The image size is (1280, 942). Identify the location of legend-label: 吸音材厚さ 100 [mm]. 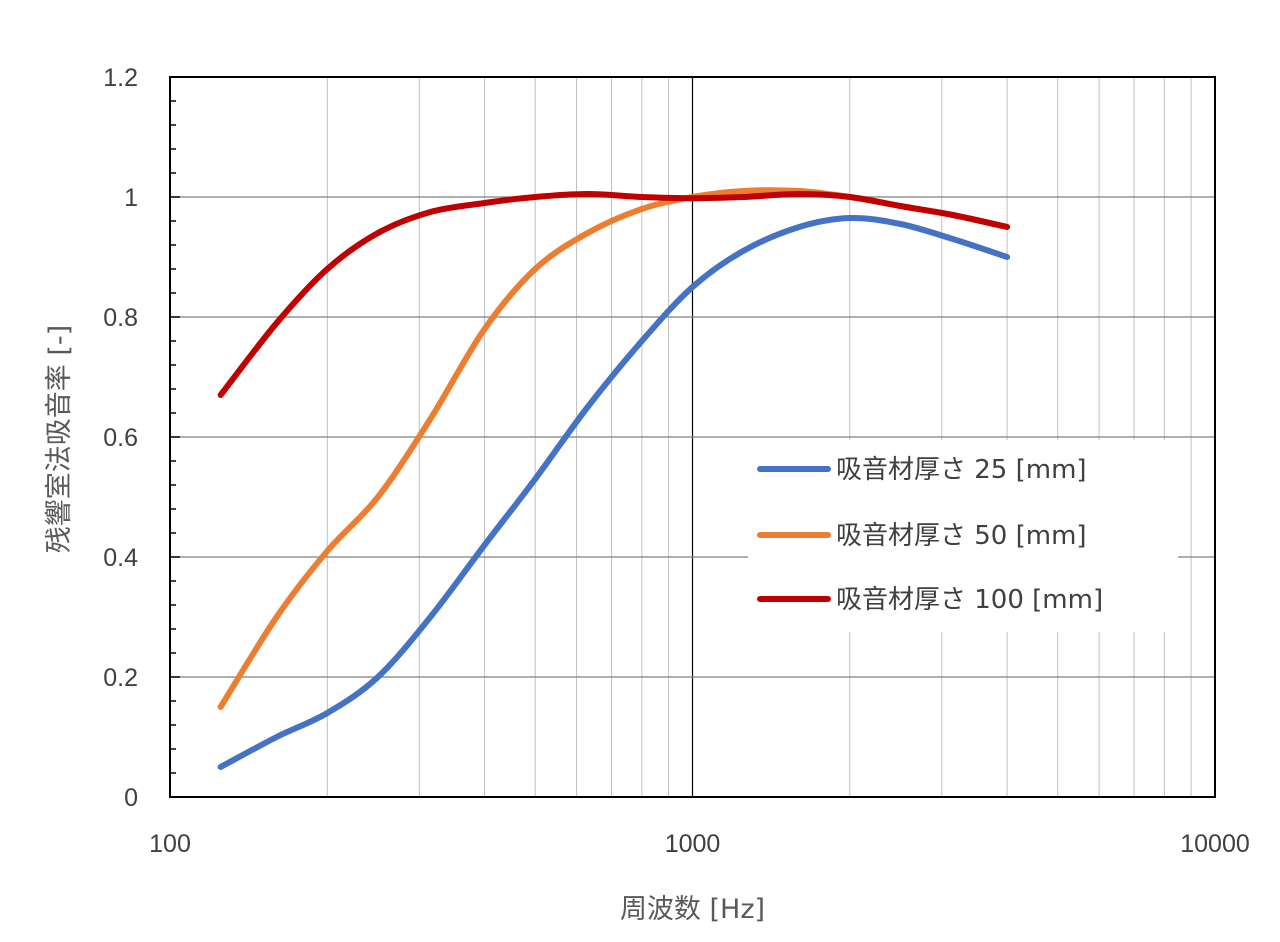
(969, 600).